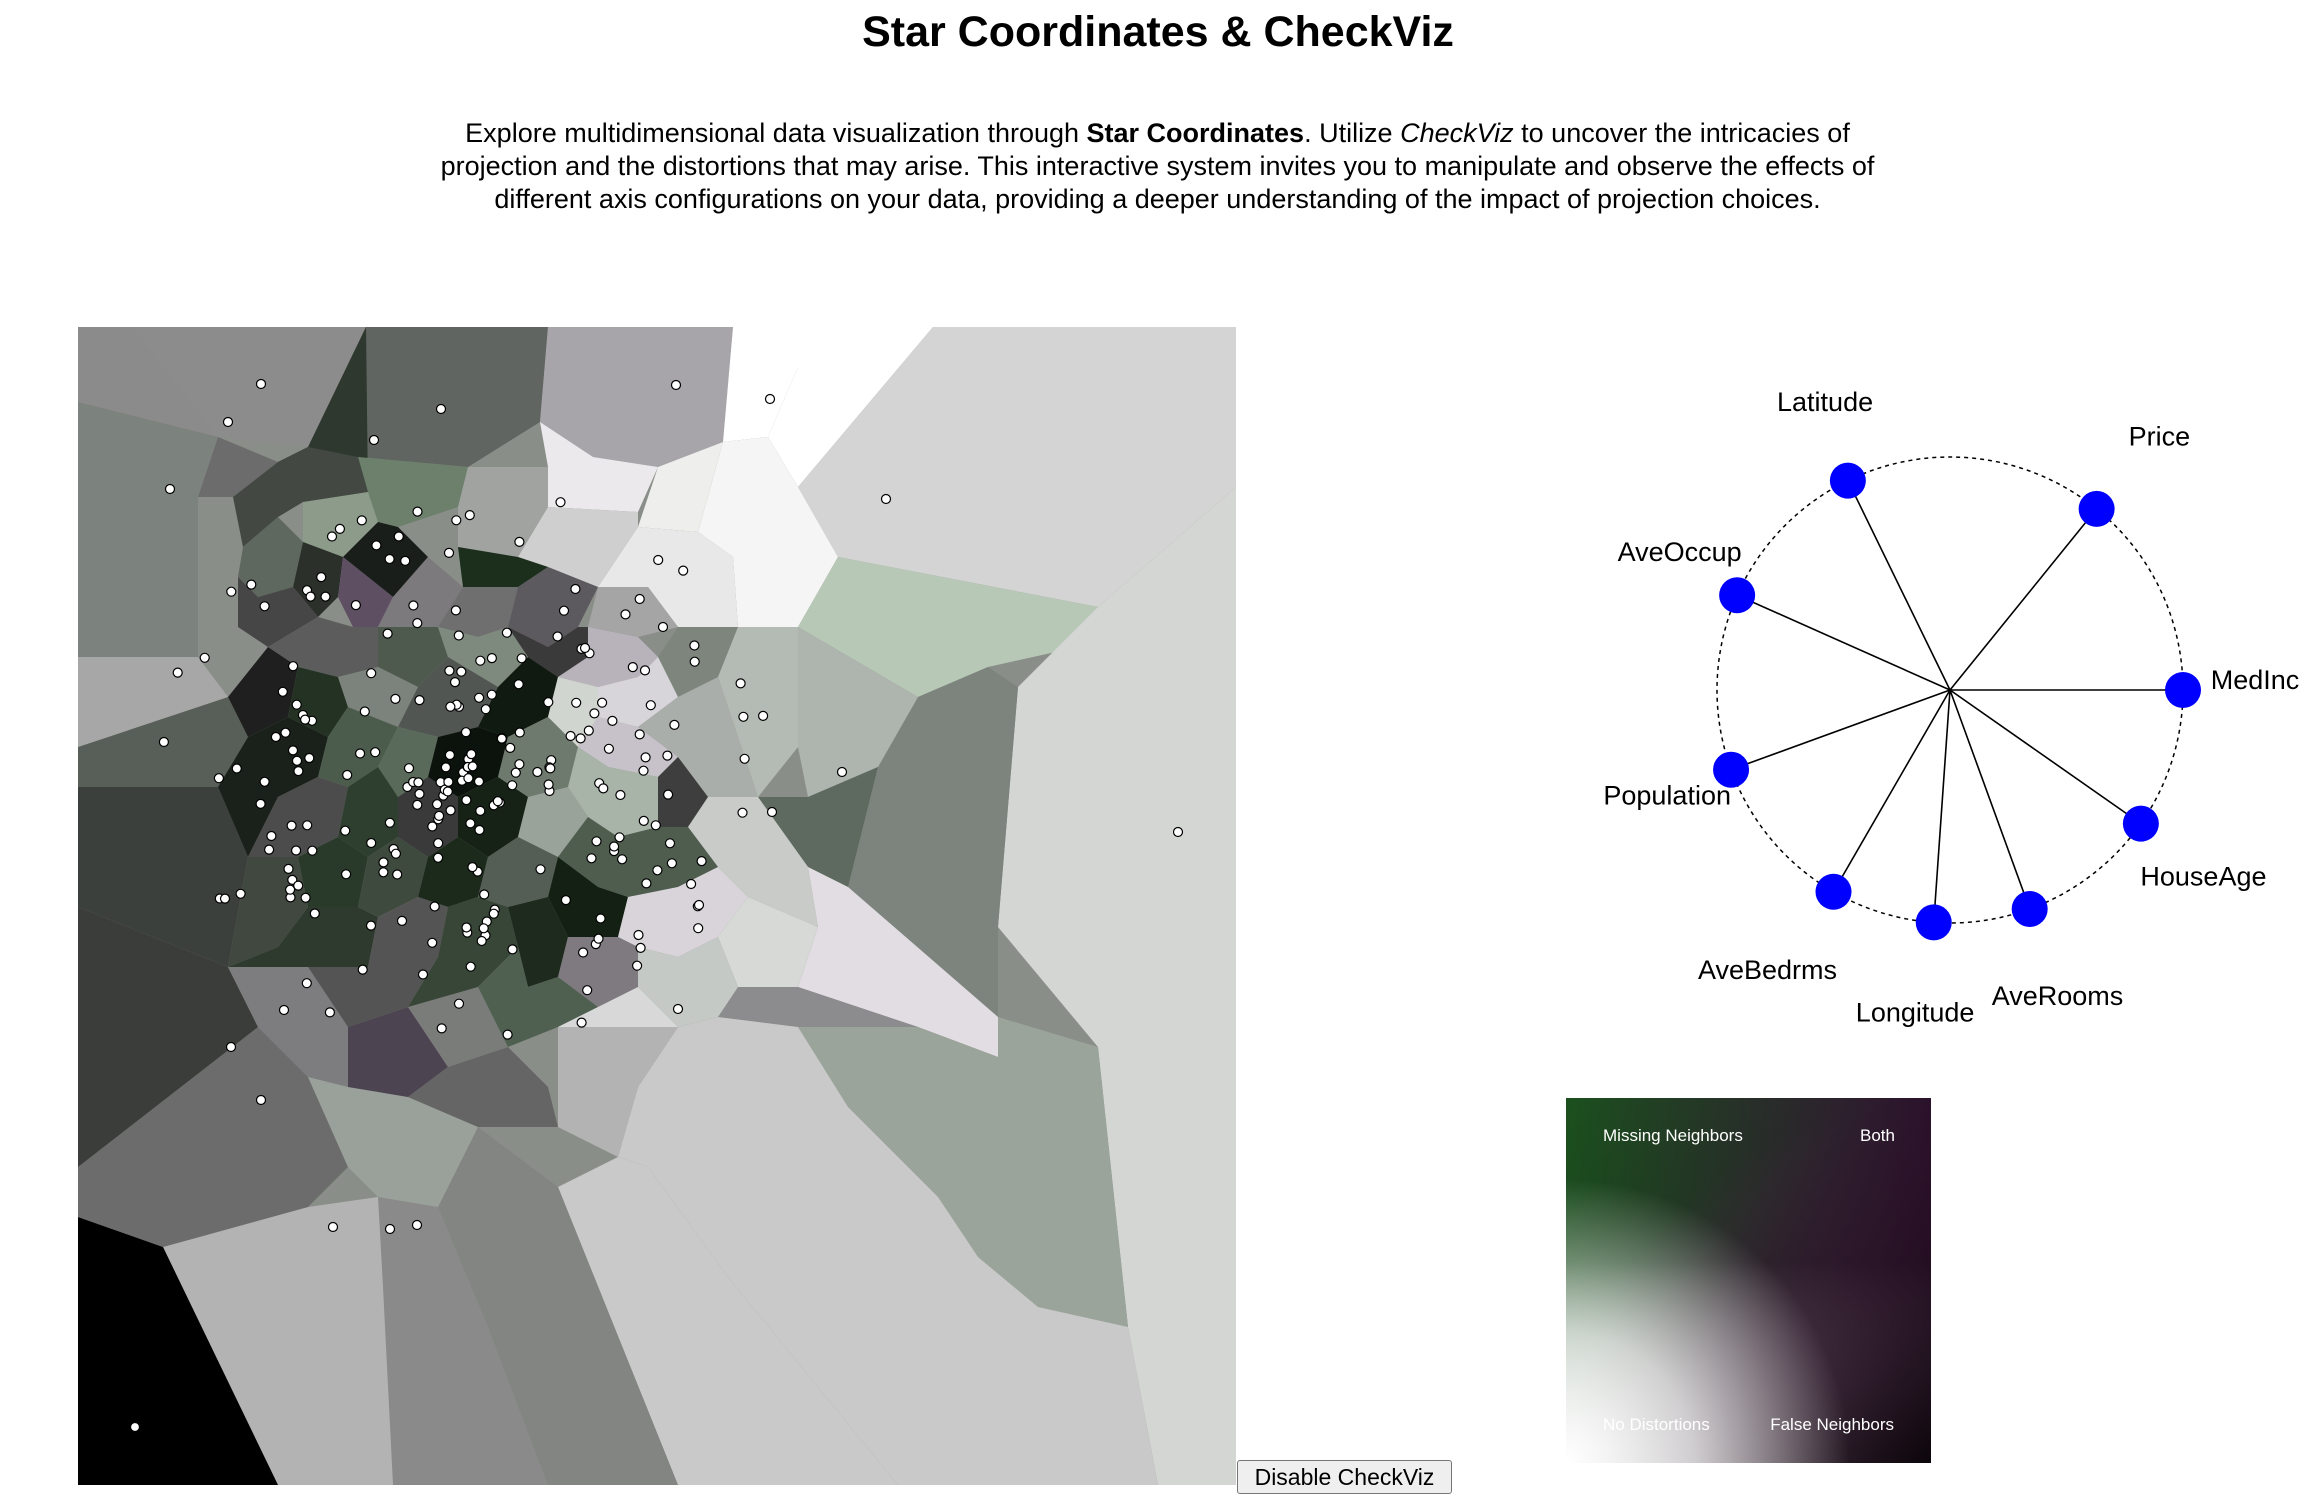  I want to click on axis-label-aveoccup: AveOccup, so click(1680, 552).